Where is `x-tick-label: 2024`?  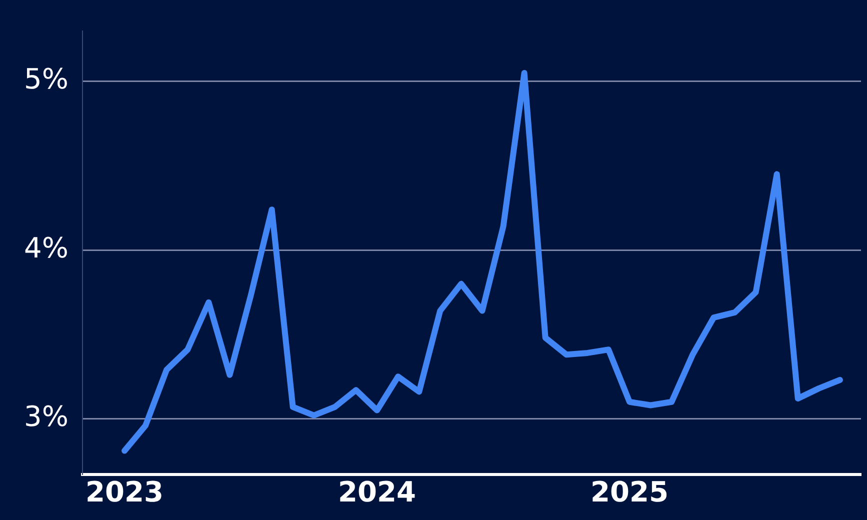 x-tick-label: 2024 is located at coordinates (377, 491).